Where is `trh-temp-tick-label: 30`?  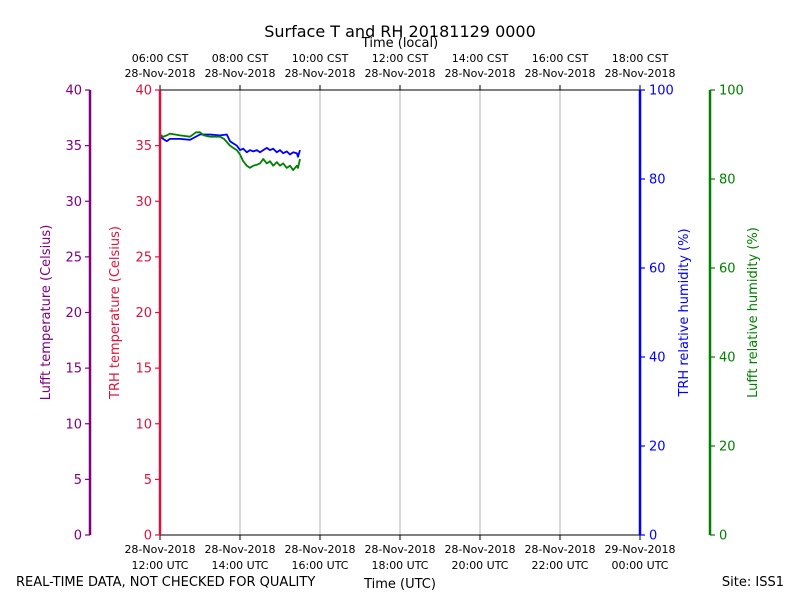 trh-temp-tick-label: 30 is located at coordinates (143, 202).